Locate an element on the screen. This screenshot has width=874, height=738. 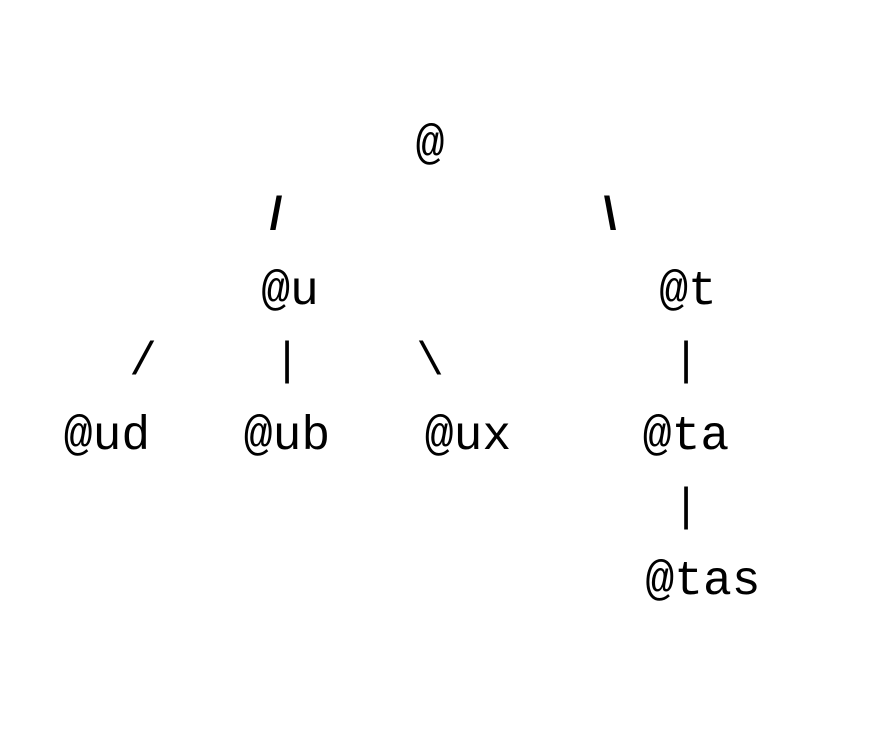
edge-root-to-u: / is located at coordinates (276, 213).